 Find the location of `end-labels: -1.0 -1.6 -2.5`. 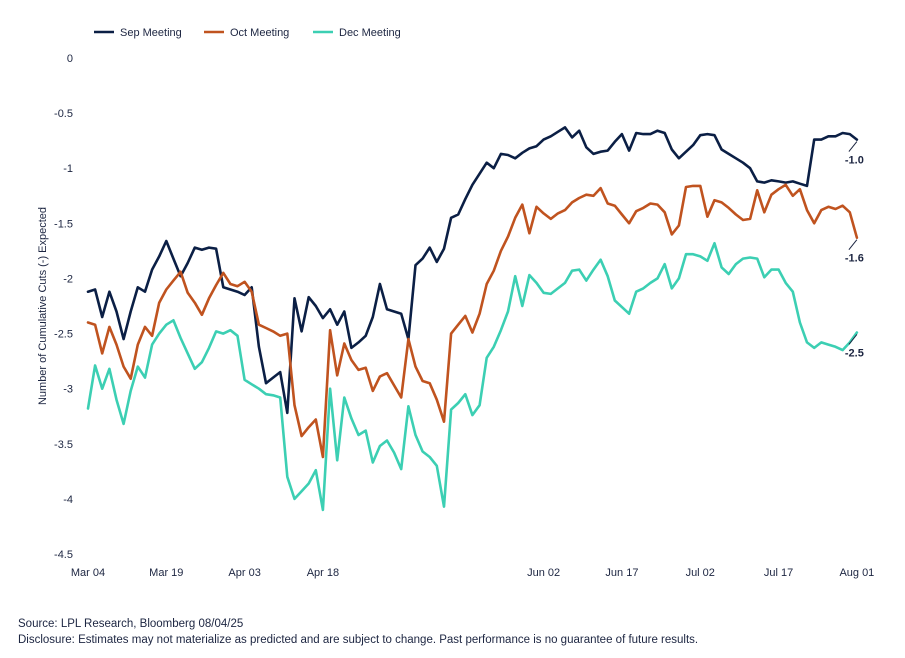

end-labels: -1.0 -1.6 -2.5 is located at coordinates (854, 250).